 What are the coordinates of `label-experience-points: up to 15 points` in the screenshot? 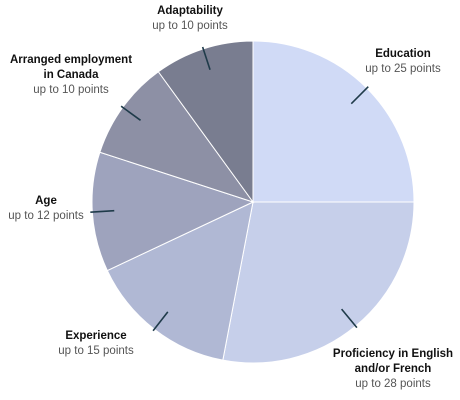 It's located at (96, 351).